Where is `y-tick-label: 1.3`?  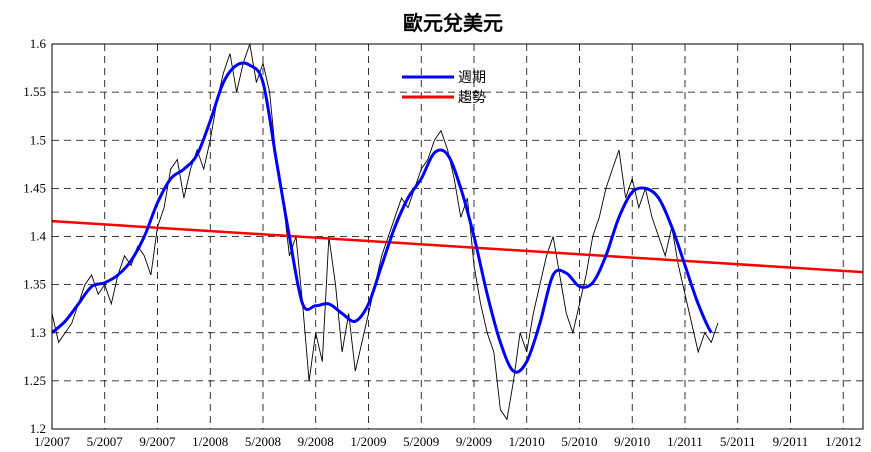
y-tick-label: 1.3 is located at coordinates (38, 332).